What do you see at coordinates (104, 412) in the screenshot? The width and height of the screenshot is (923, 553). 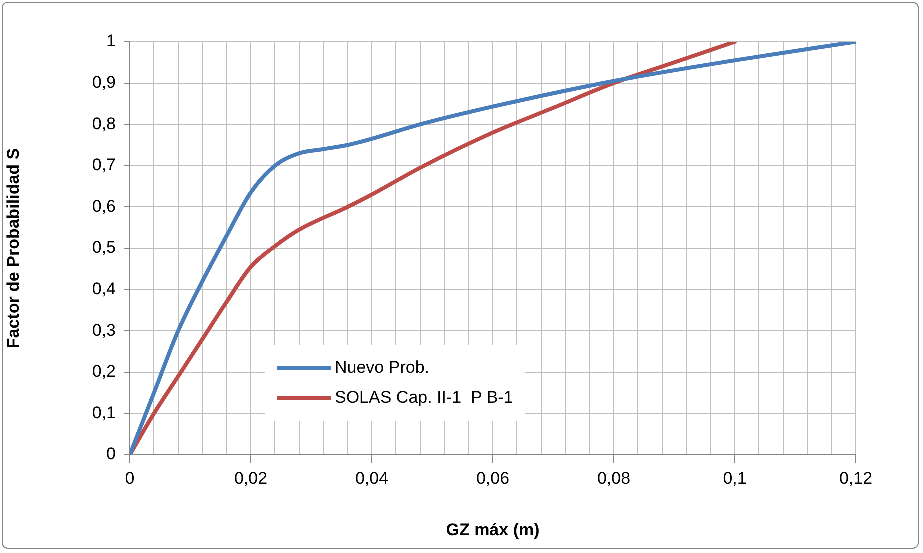 I see `y-tick-label: 0,1` at bounding box center [104, 412].